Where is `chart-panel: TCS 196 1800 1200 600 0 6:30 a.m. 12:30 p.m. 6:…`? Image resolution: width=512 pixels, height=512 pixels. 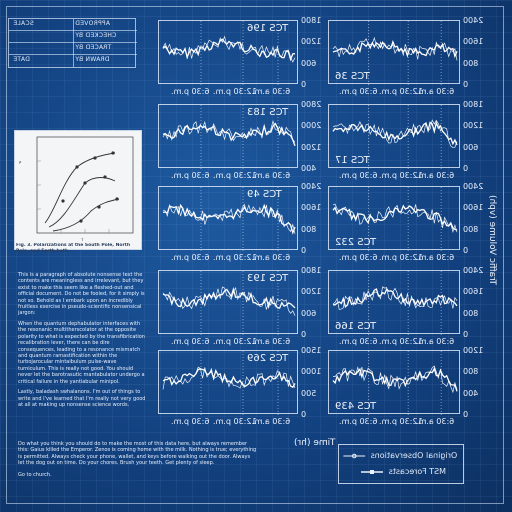 chart-panel: TCS 196 1800 1200 600 0 6:30 a.m. 12:30 p.m. 6:… is located at coordinates (239, 56).